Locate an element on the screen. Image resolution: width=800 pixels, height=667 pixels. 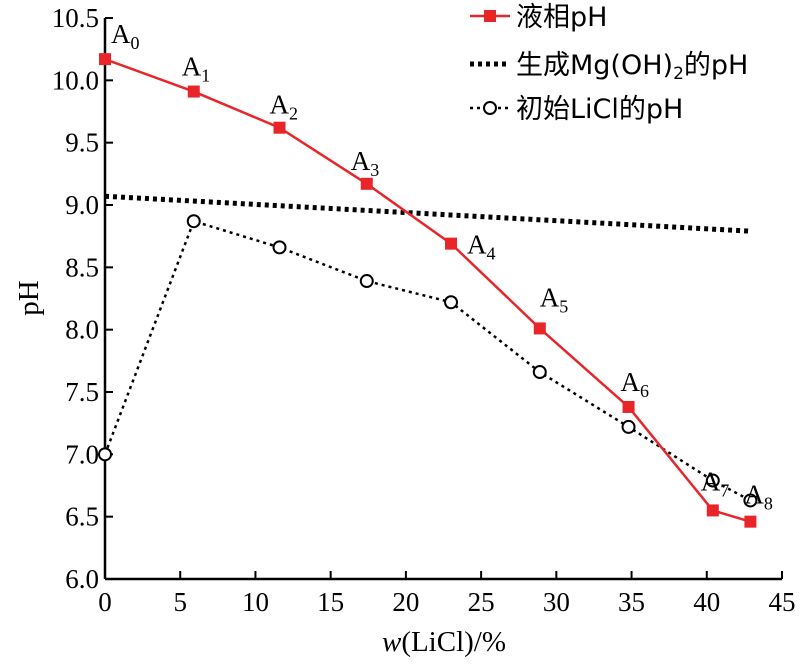
x-tick-label: 20 is located at coordinates (405, 602).